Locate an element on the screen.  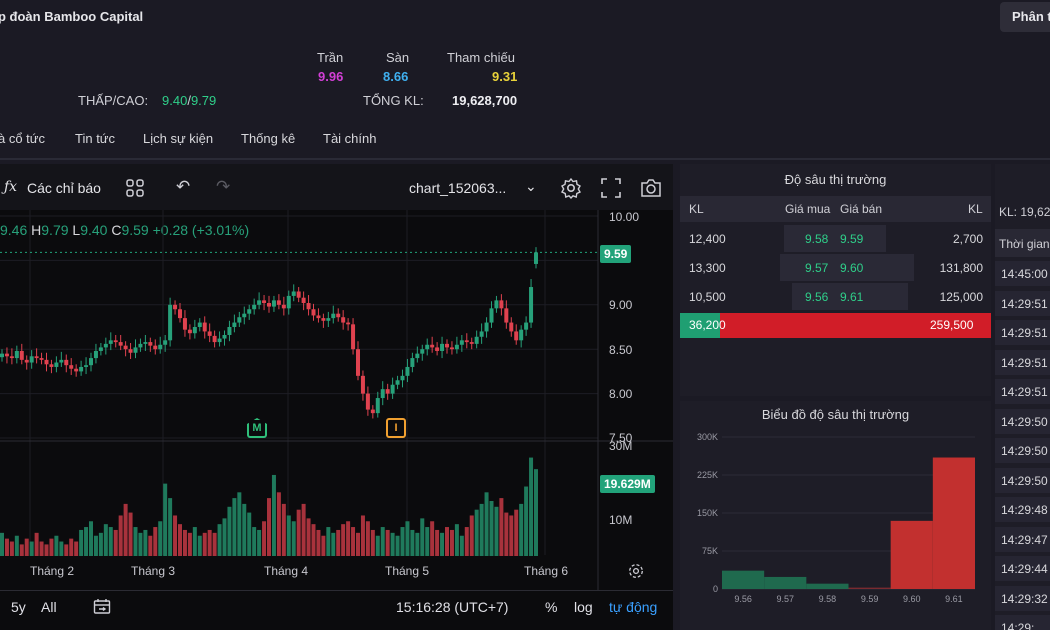
trade-time: 14:29:44 is located at coordinates (1024, 569).